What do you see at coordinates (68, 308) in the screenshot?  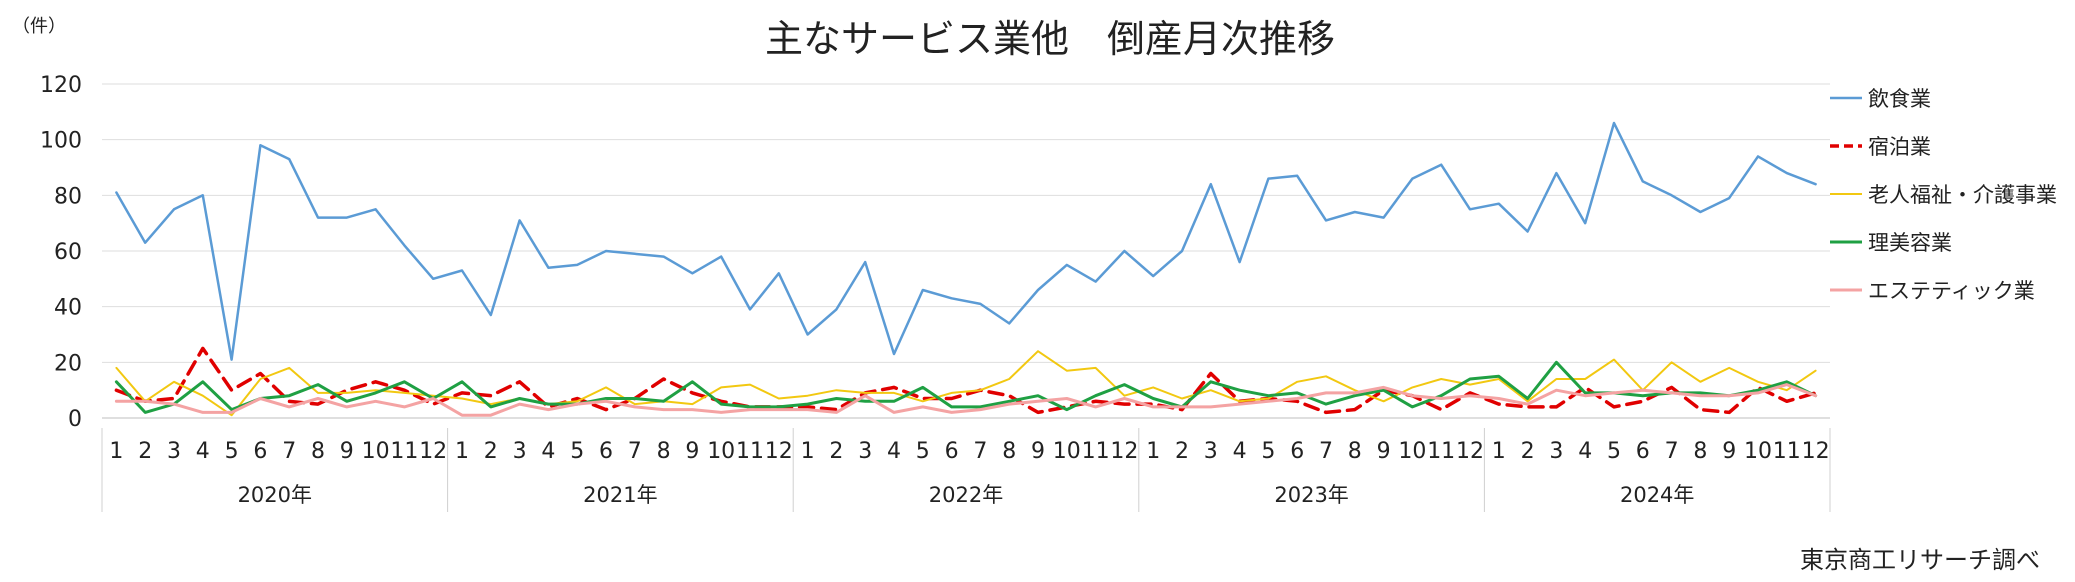 I see `y-tick-label: 40` at bounding box center [68, 308].